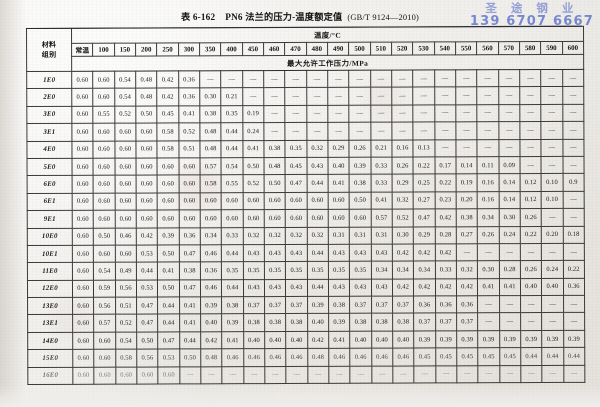 The image size is (600, 407). What do you see at coordinates (488, 304) in the screenshot?
I see `cell-13E0-560: —` at bounding box center [488, 304].